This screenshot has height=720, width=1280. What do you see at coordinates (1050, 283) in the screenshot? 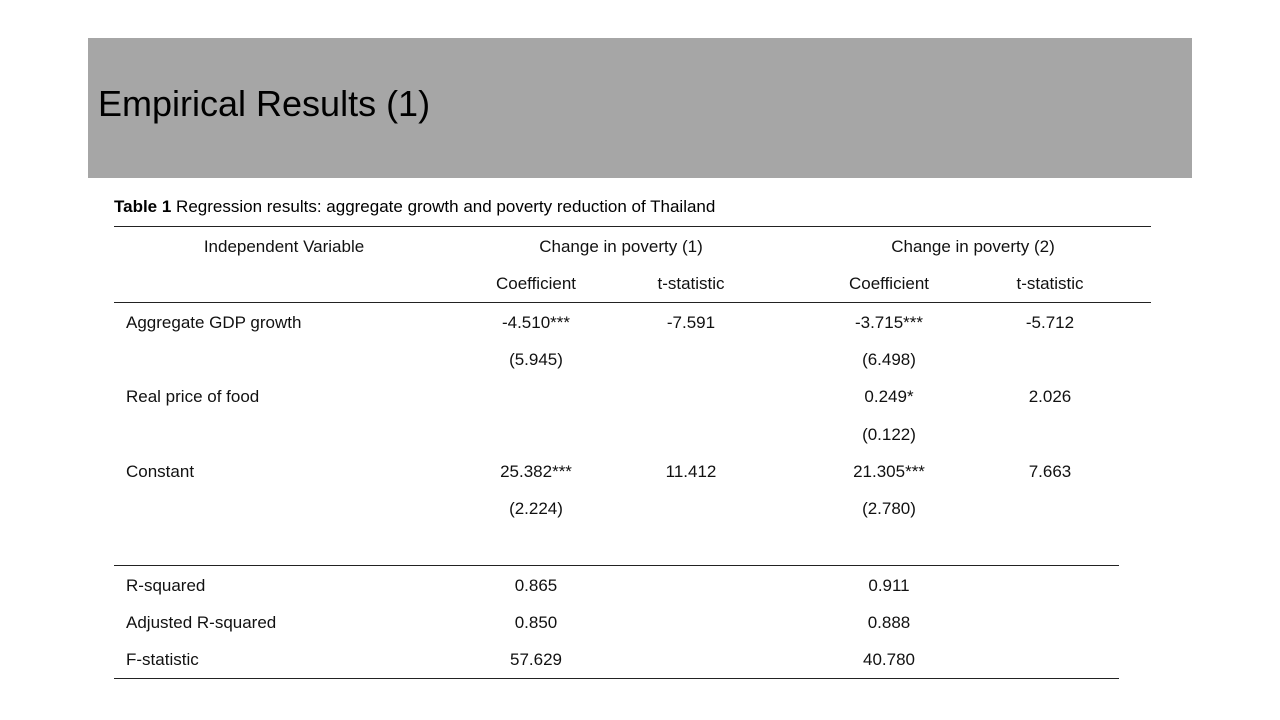
I see `header-tstat-2: t-statistic` at bounding box center [1050, 283].